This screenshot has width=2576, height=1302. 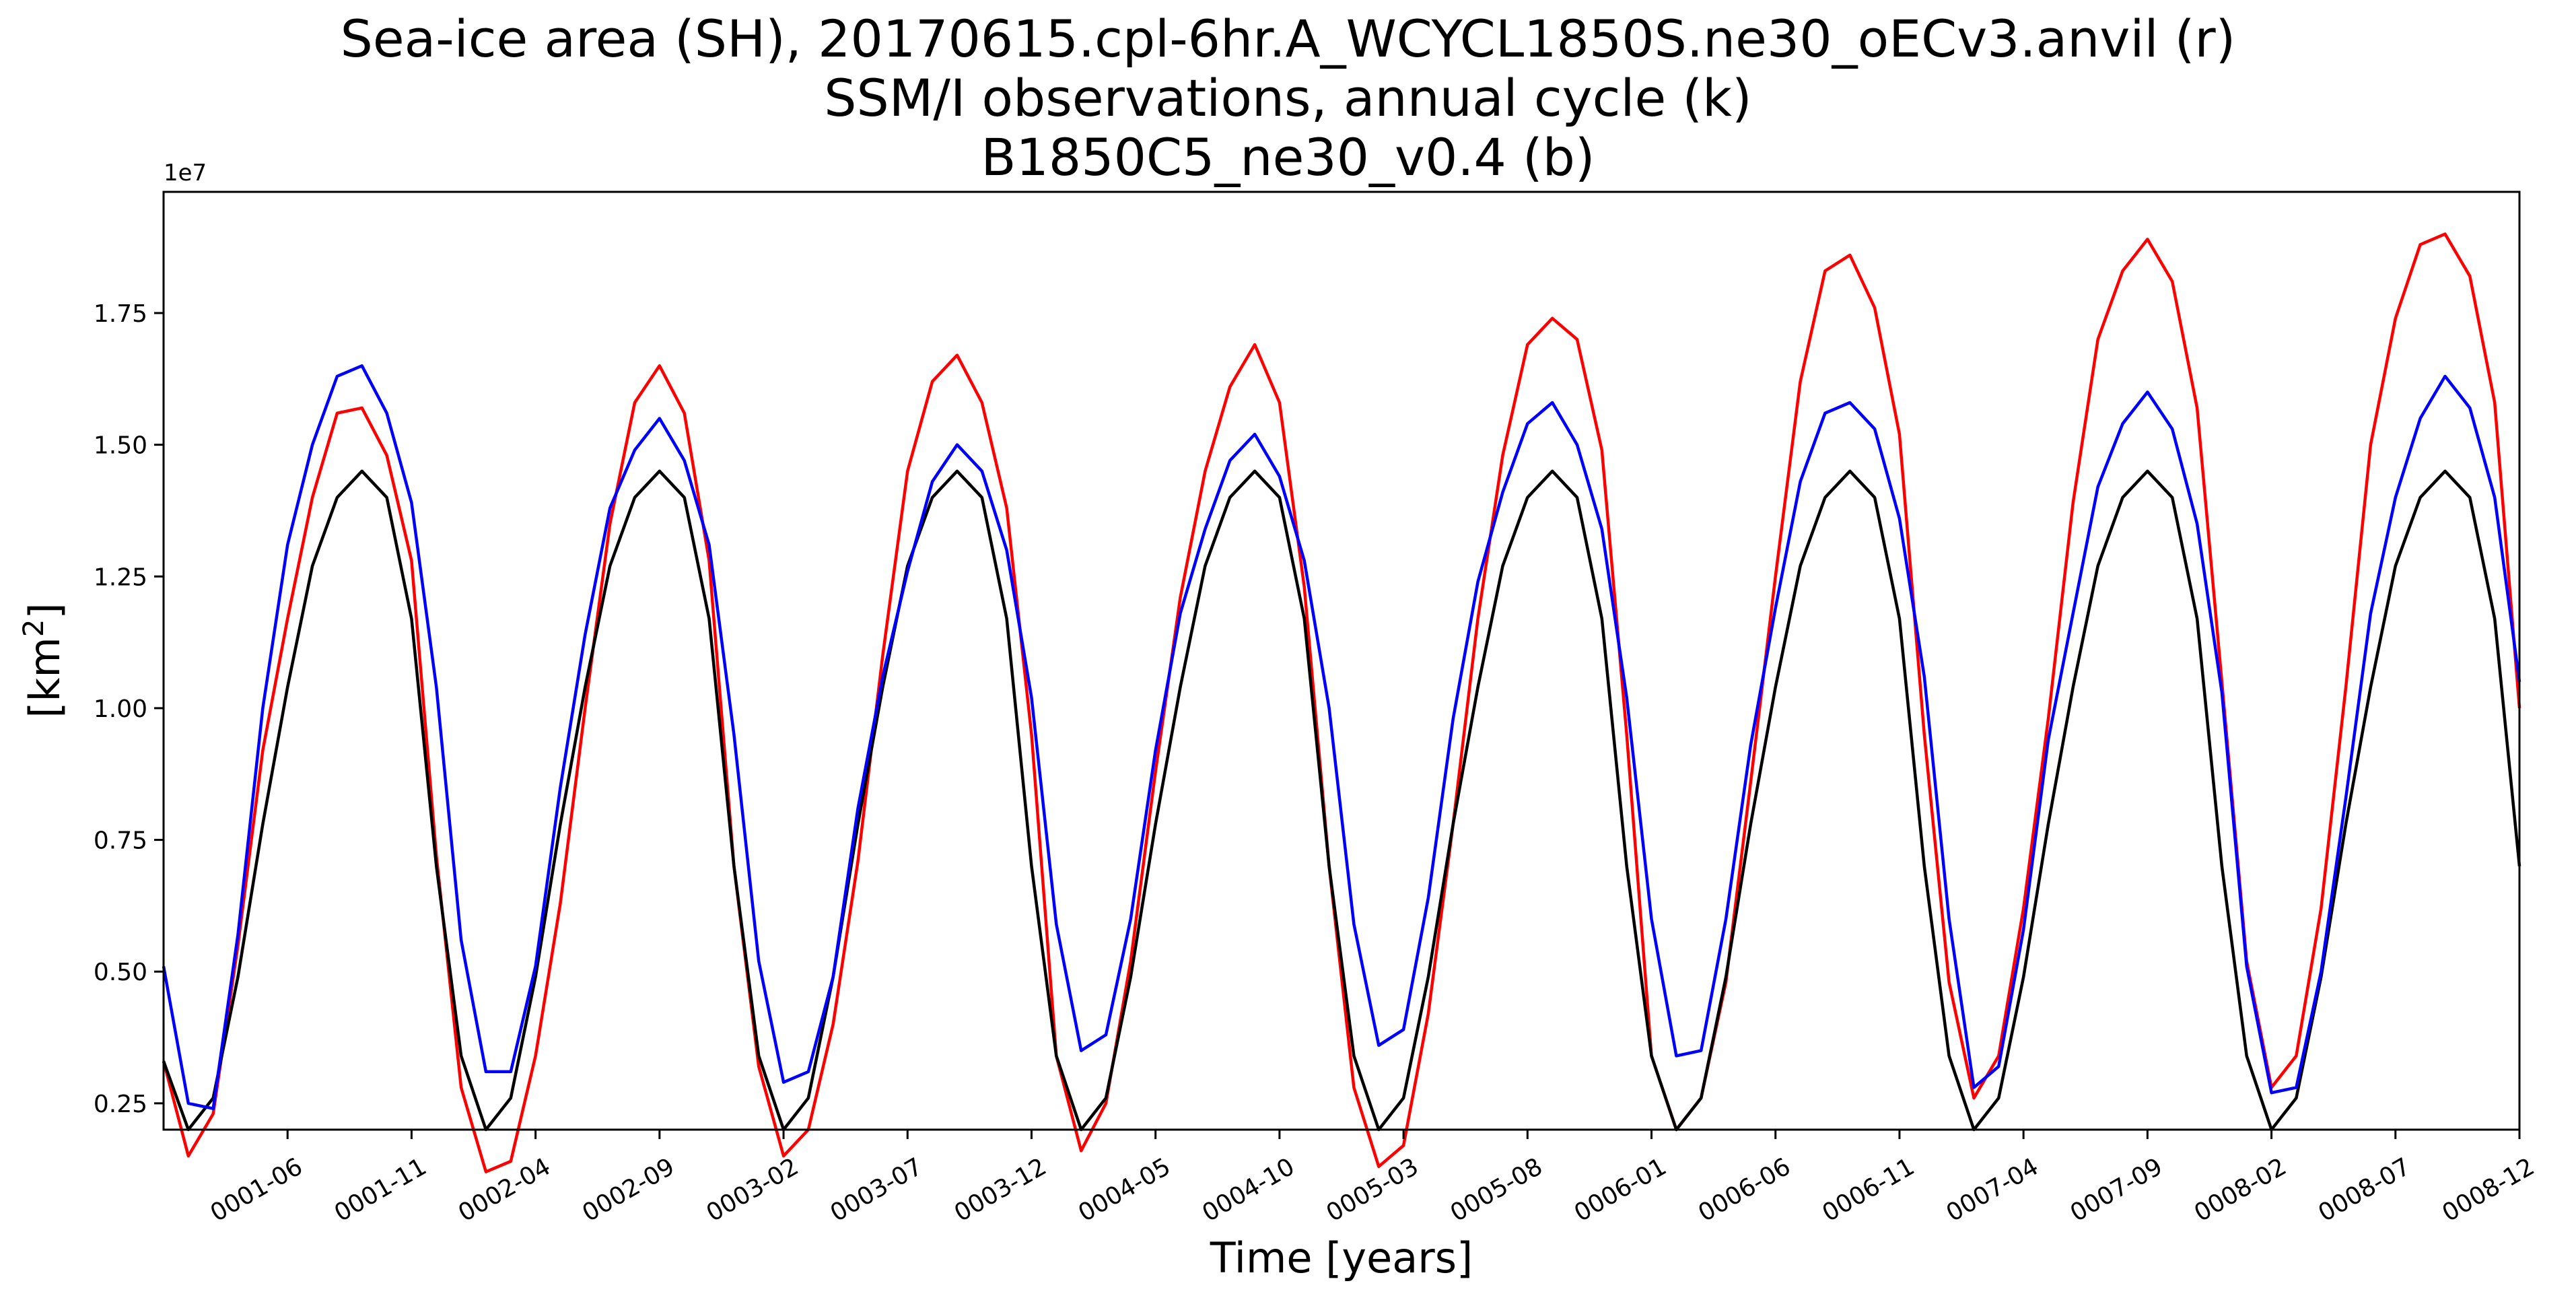 What do you see at coordinates (1373, 1190) in the screenshot?
I see `x-tick-label: 0005-03` at bounding box center [1373, 1190].